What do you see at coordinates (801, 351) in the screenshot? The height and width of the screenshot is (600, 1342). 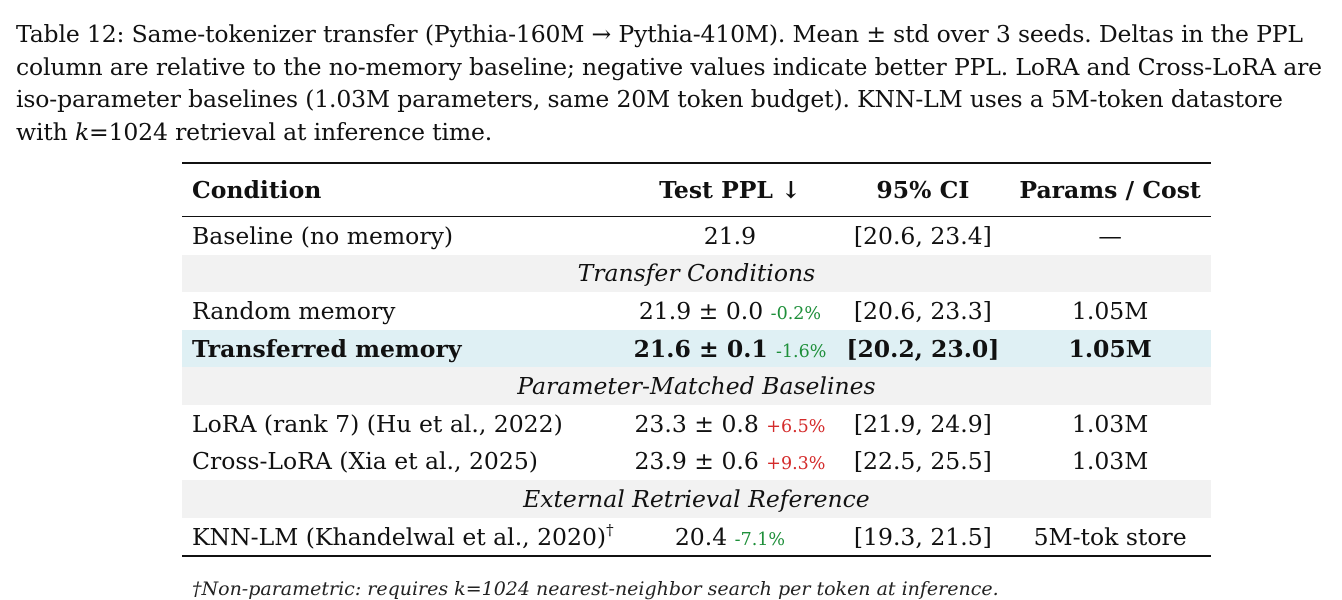 I see `delta-value: -1.6%` at bounding box center [801, 351].